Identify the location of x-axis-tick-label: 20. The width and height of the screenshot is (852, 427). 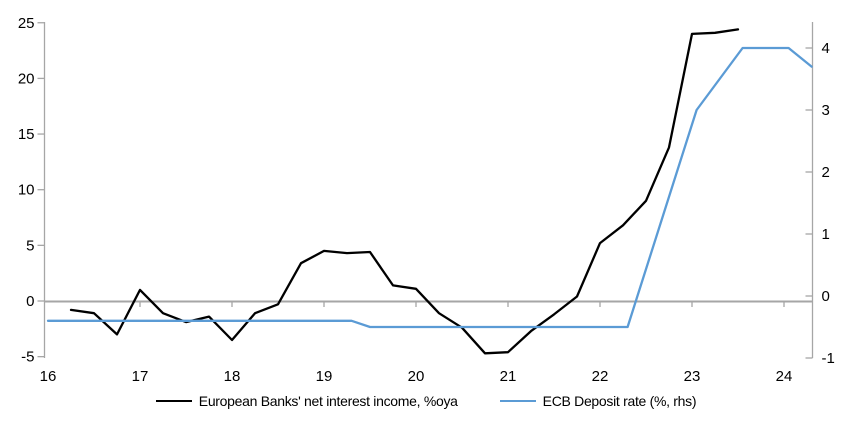
(416, 376).